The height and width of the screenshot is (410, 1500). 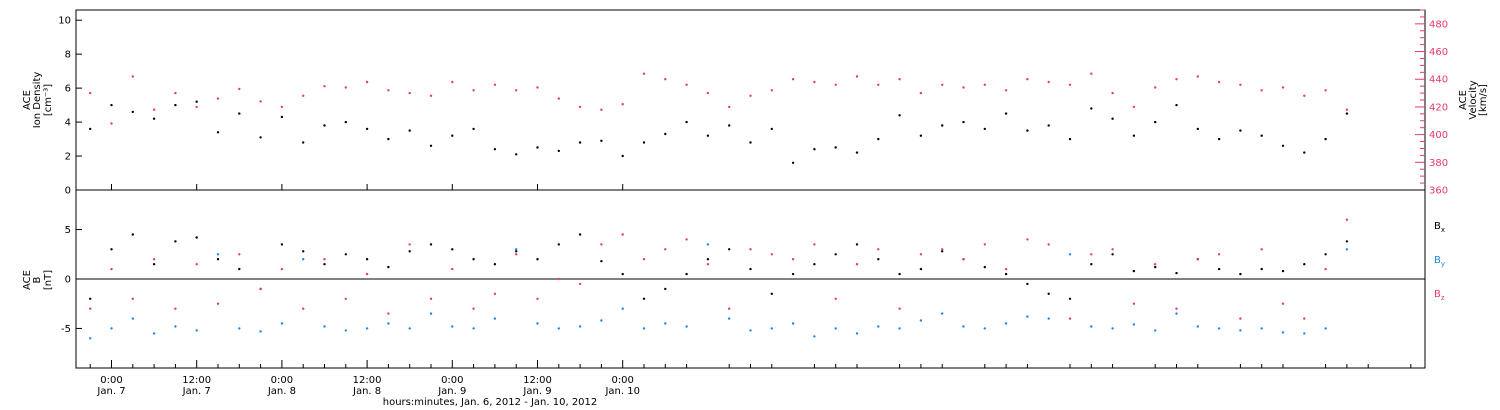 I want to click on density-tick-label: 8, so click(x=68, y=55).